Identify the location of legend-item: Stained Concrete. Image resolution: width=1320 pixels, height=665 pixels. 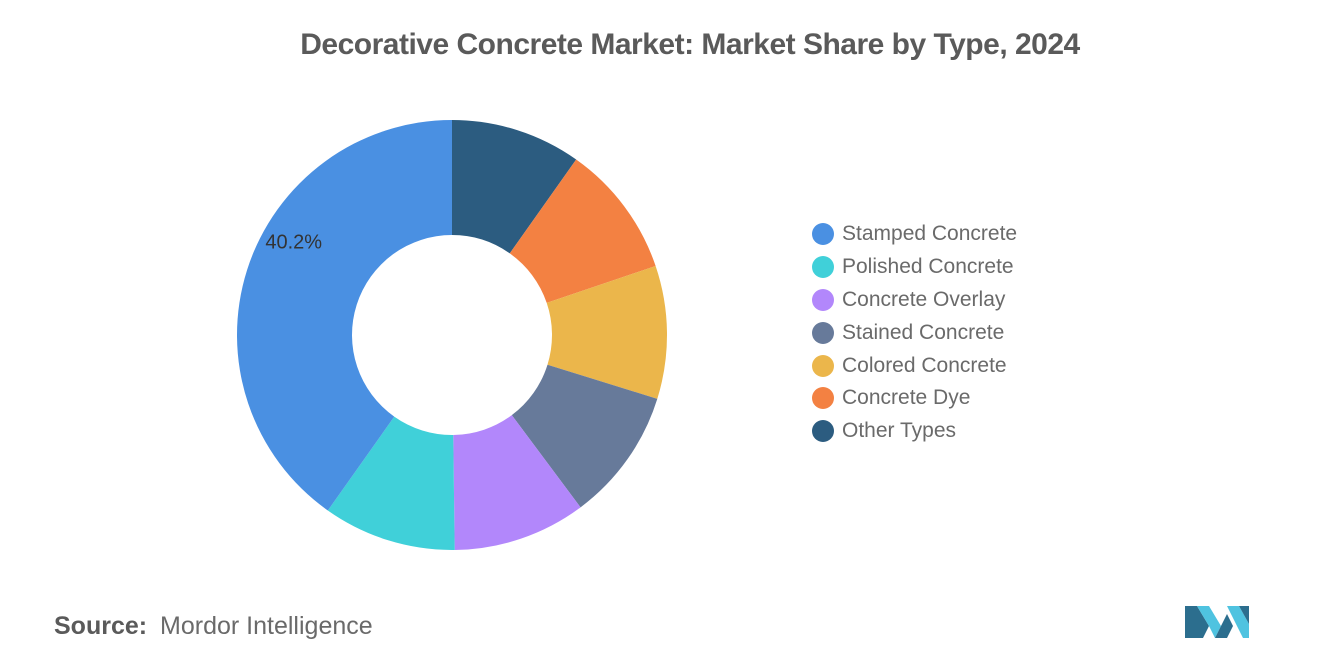
(914, 332).